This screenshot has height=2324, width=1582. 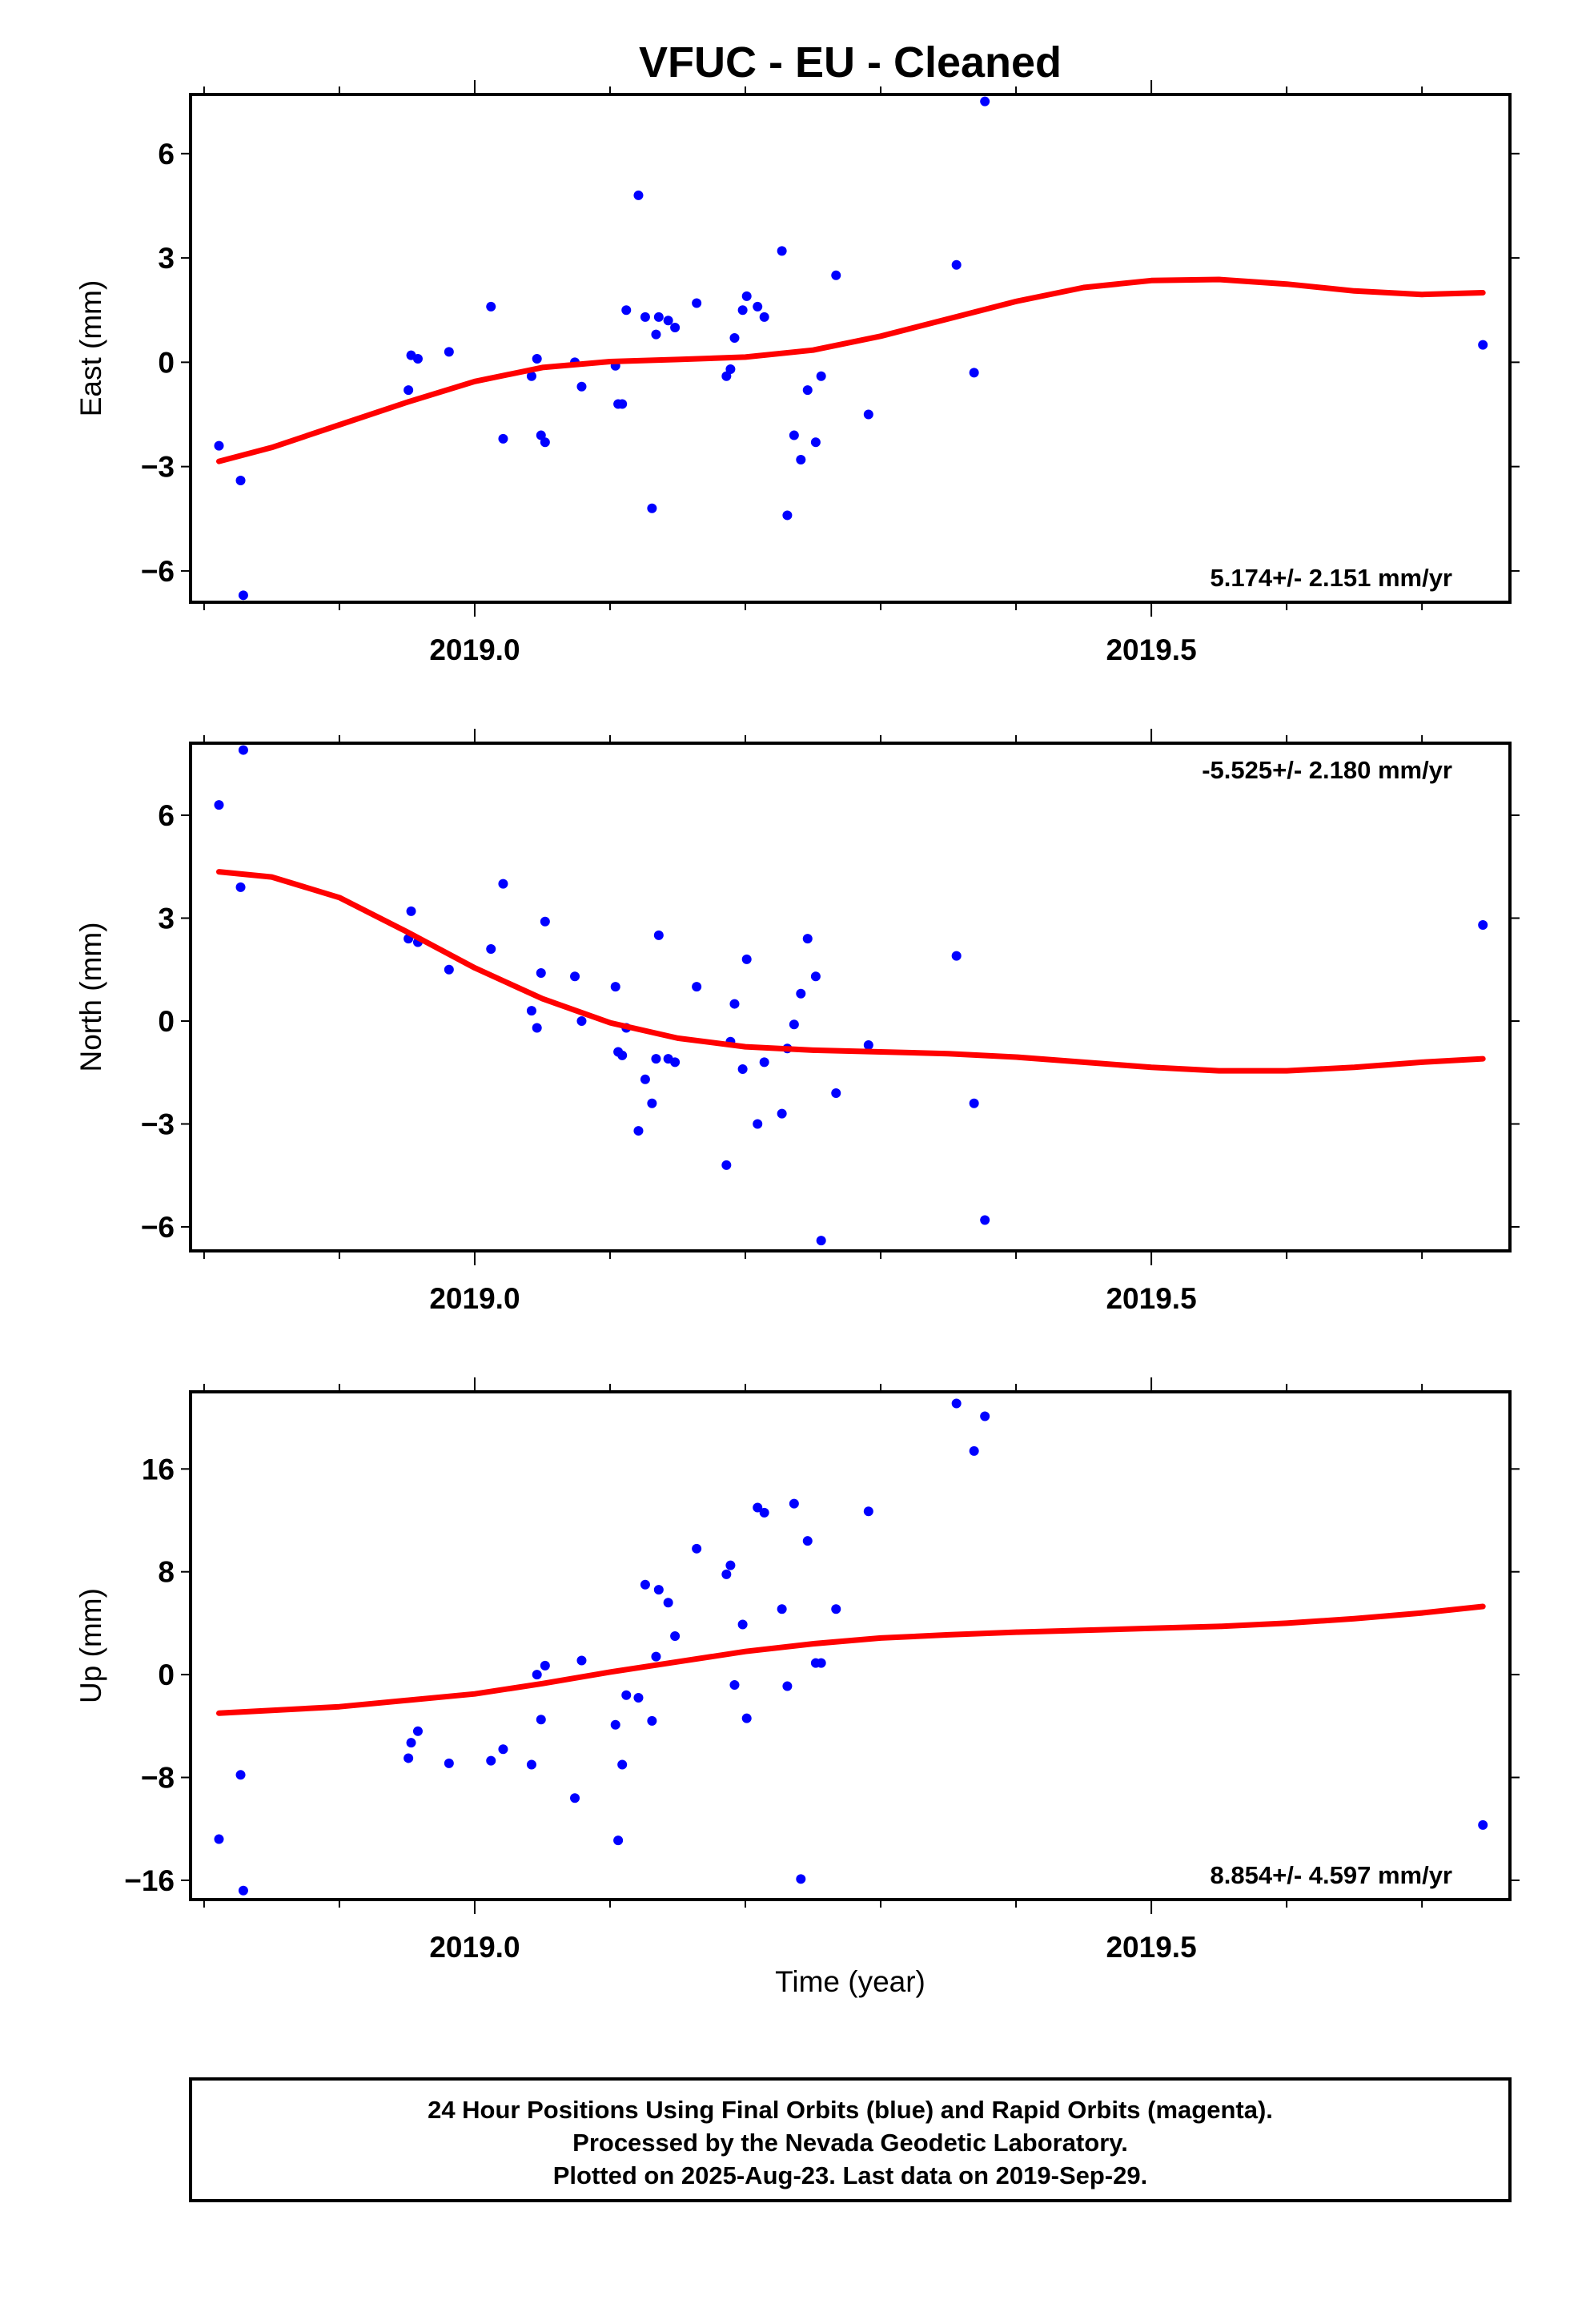 I want to click on east-ytick-label: 6, so click(x=166, y=154).